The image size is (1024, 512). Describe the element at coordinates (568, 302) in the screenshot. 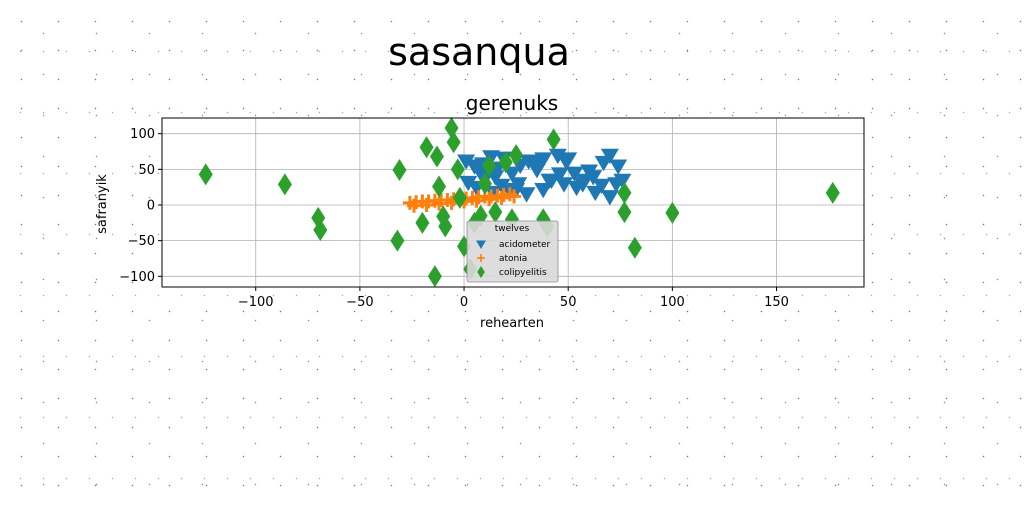

I see `x-tick-label: 50` at that location.